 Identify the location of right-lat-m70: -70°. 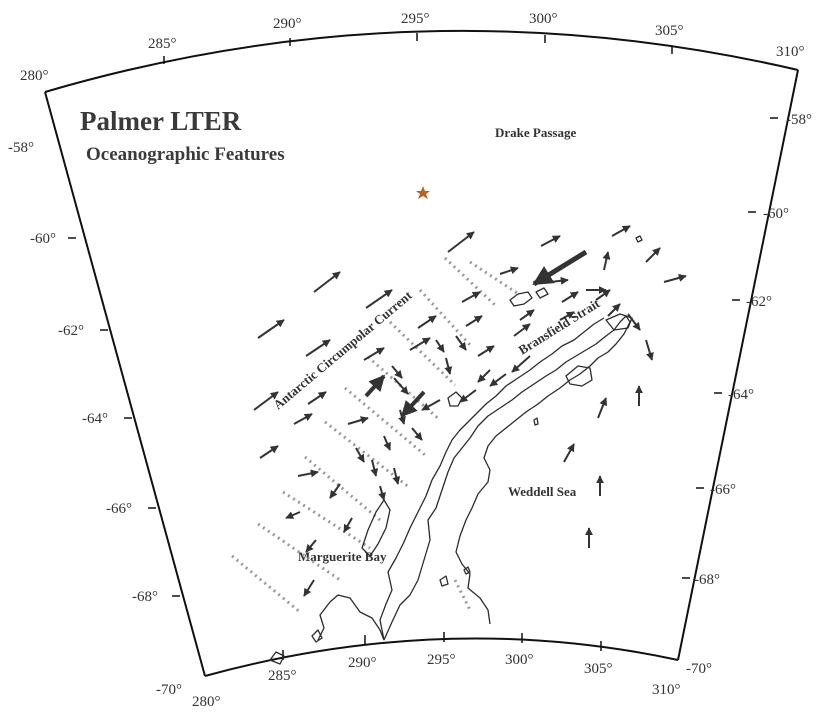
(699, 669).